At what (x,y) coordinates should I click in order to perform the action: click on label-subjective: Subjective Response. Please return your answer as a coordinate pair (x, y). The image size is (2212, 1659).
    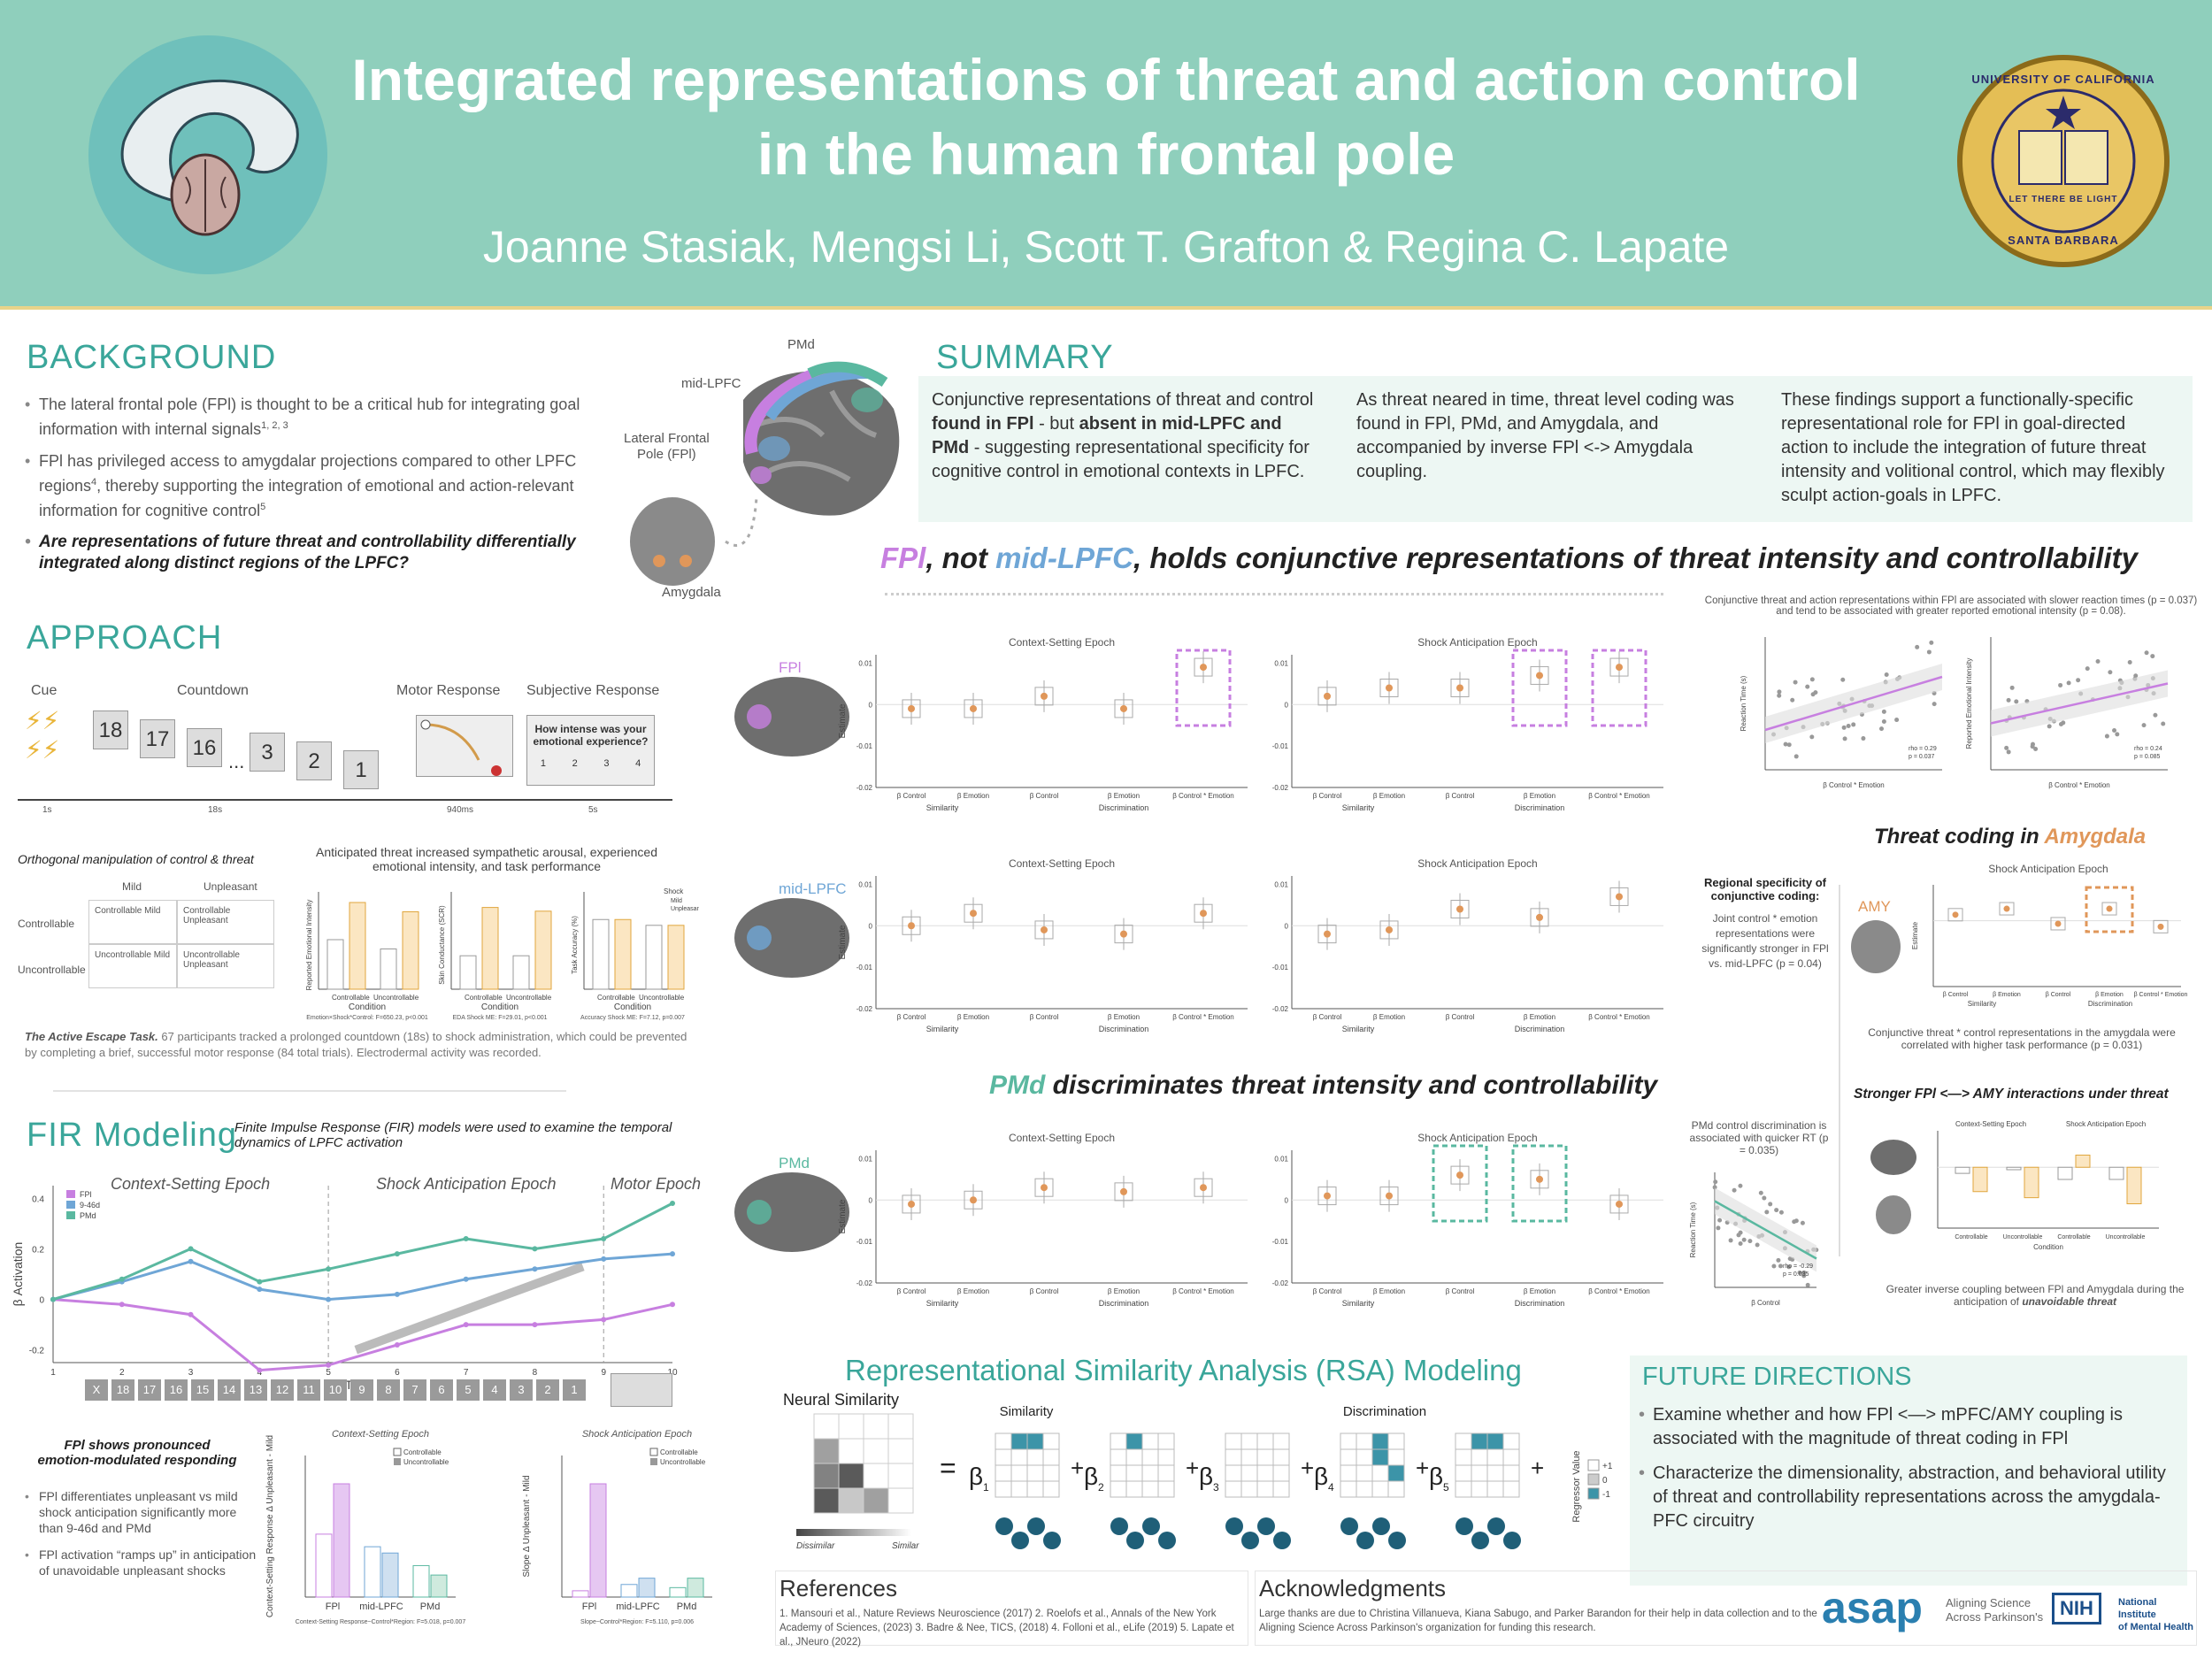
    Looking at the image, I should click on (593, 691).